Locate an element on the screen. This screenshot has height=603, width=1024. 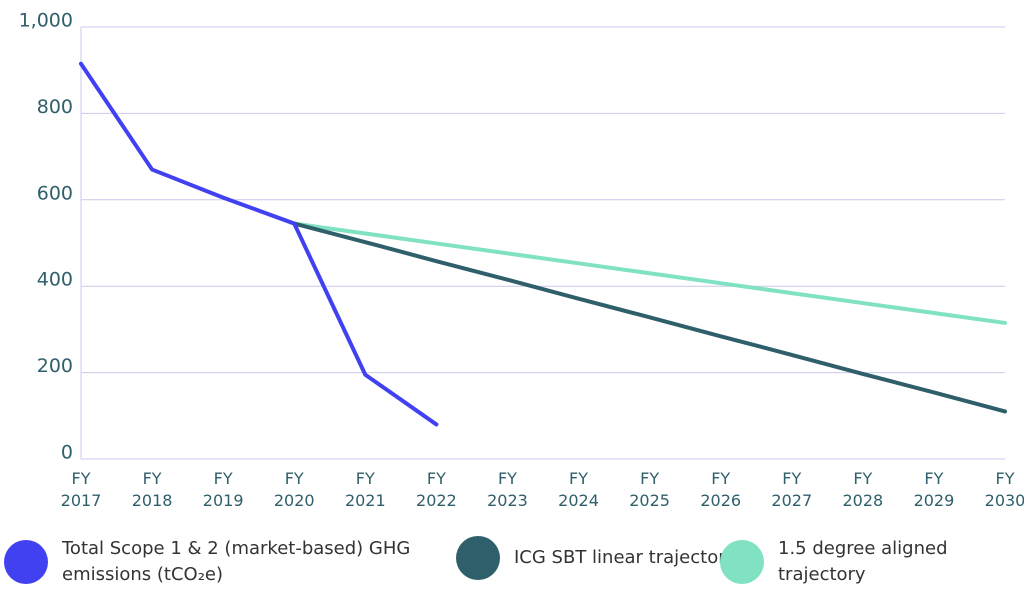
y-tick-label: 400 is located at coordinates (55, 280).